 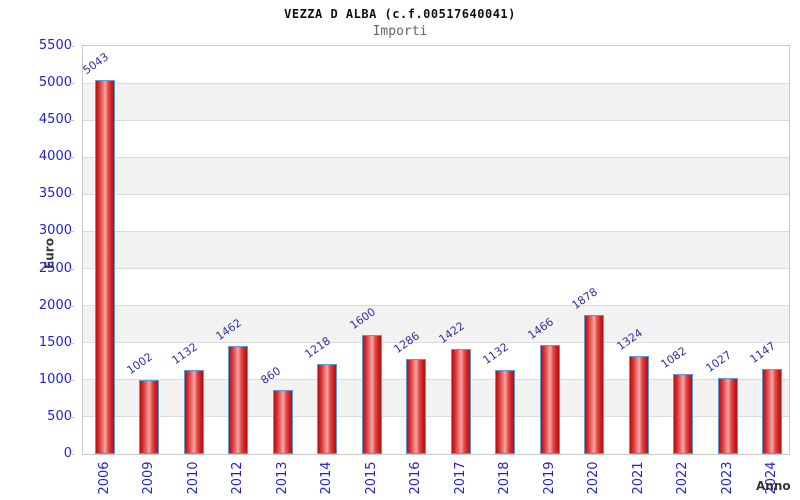 I want to click on x-tick-label: 2019, so click(x=549, y=478).